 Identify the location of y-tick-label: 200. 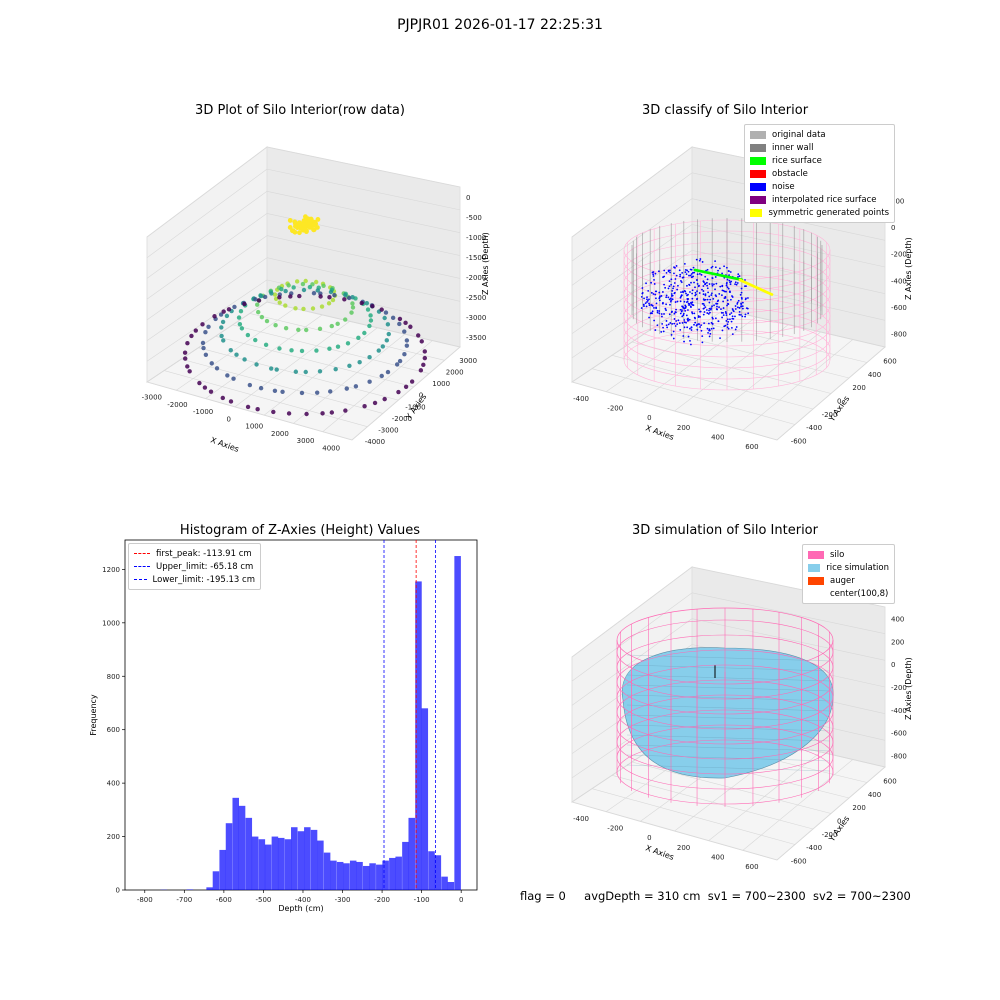
(858, 808).